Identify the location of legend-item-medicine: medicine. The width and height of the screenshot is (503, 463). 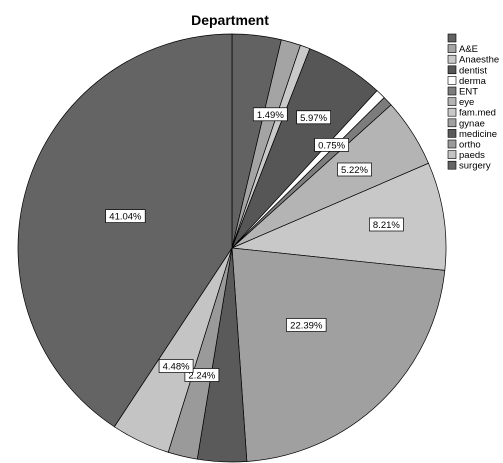
(472, 134).